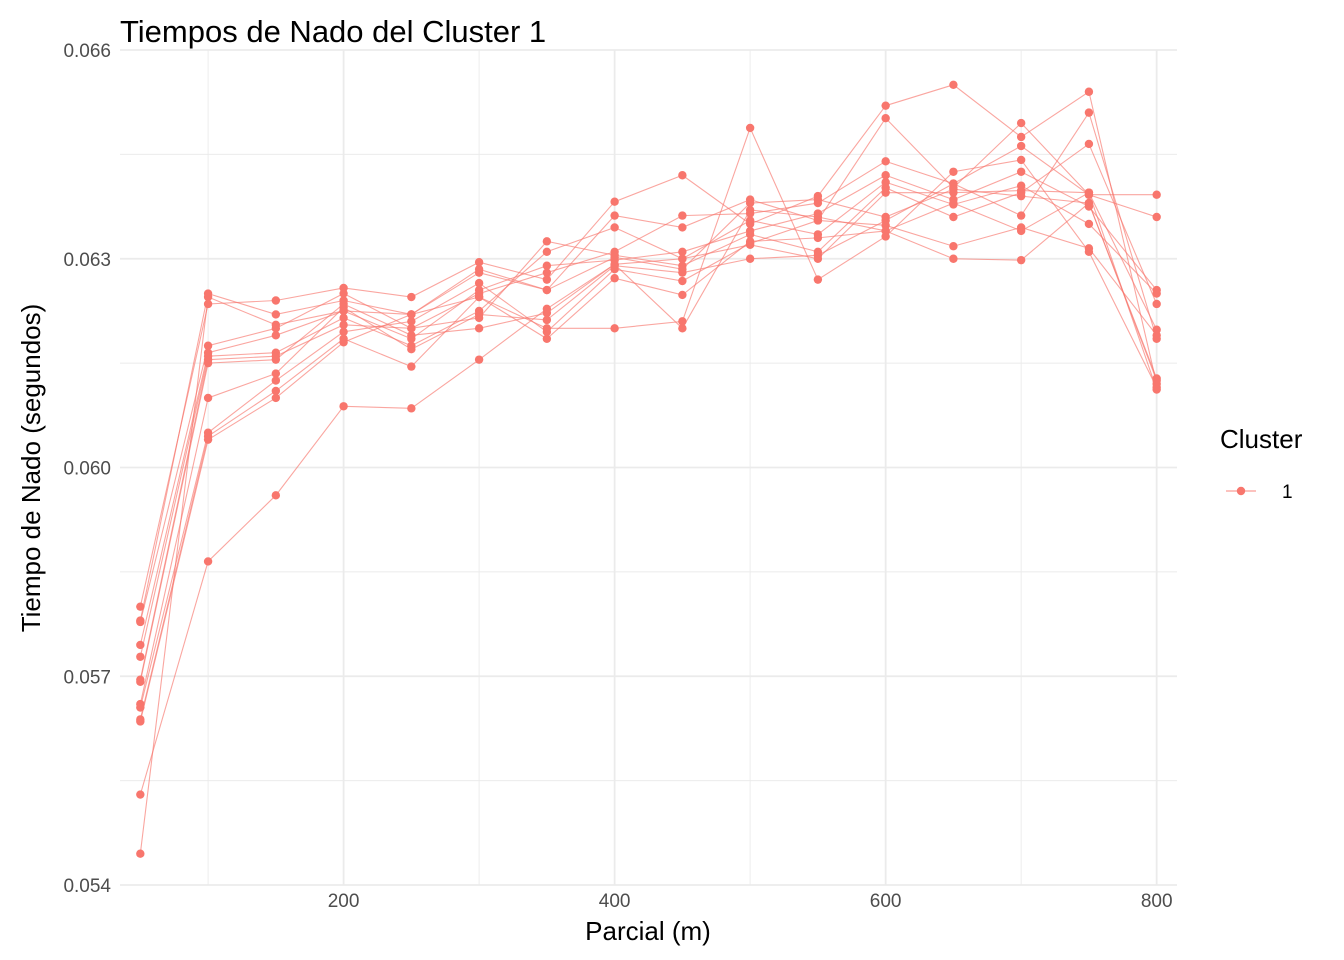 The image size is (1344, 960). I want to click on x-tick-labels: 200 400 600 800, so click(750, 901).